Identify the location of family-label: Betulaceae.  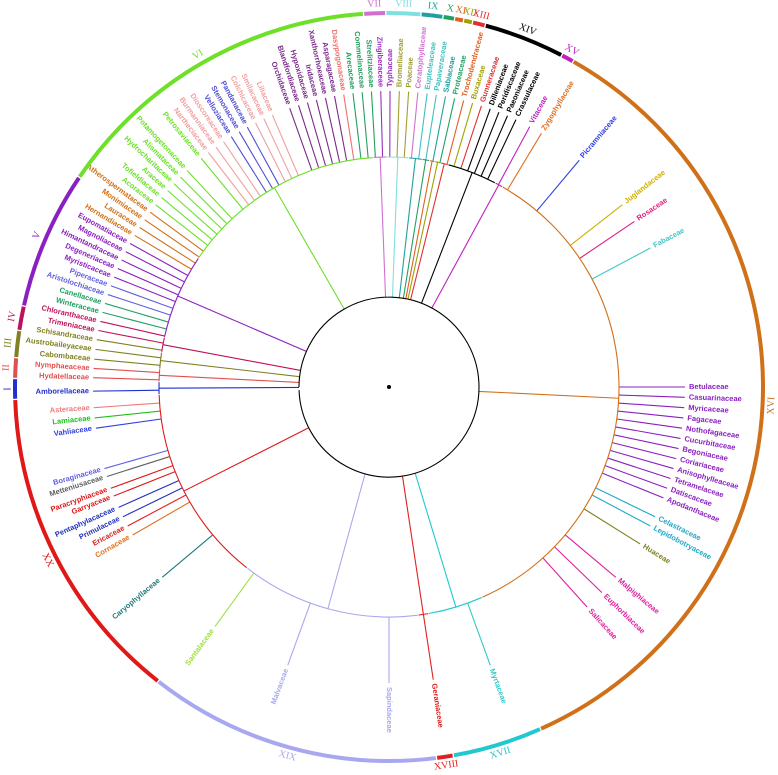
(709, 386).